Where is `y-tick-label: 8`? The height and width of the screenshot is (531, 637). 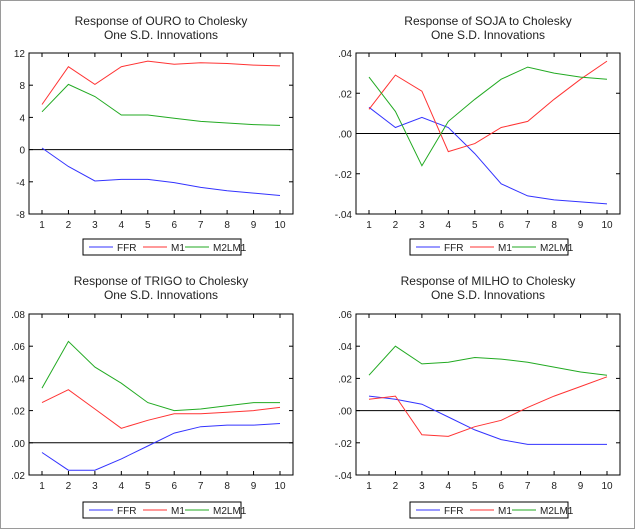 y-tick-label: 8 is located at coordinates (22, 86).